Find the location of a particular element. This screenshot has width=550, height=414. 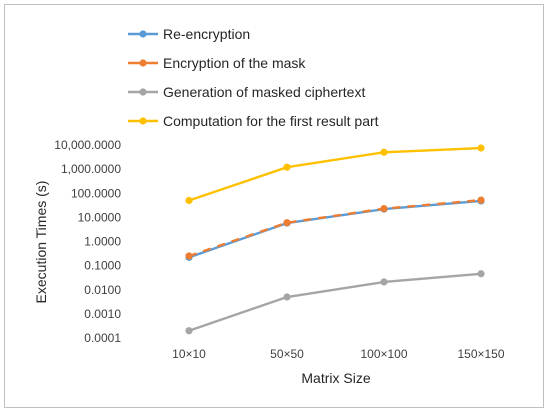

y-tick-label: 0.0010 is located at coordinates (102, 314).